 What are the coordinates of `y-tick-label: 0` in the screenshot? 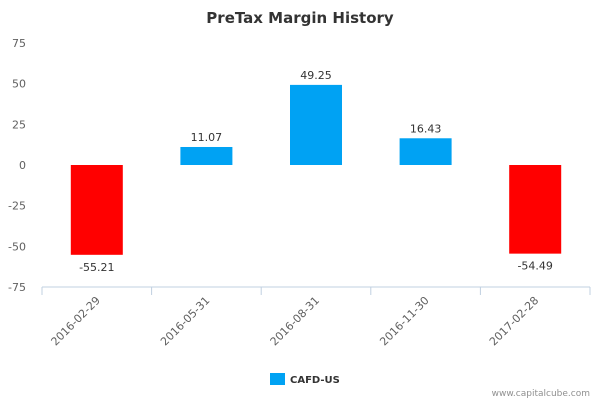 It's located at (22, 165).